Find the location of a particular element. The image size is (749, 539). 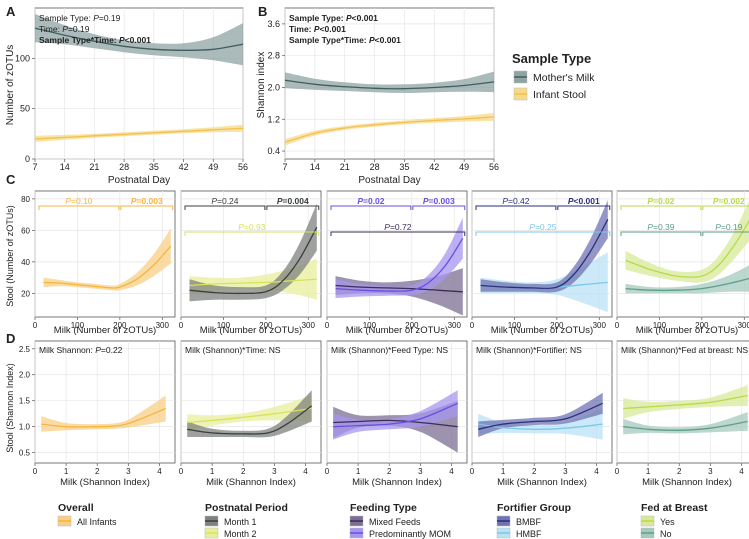

bracket-p-value: P=0.004 is located at coordinates (293, 201).